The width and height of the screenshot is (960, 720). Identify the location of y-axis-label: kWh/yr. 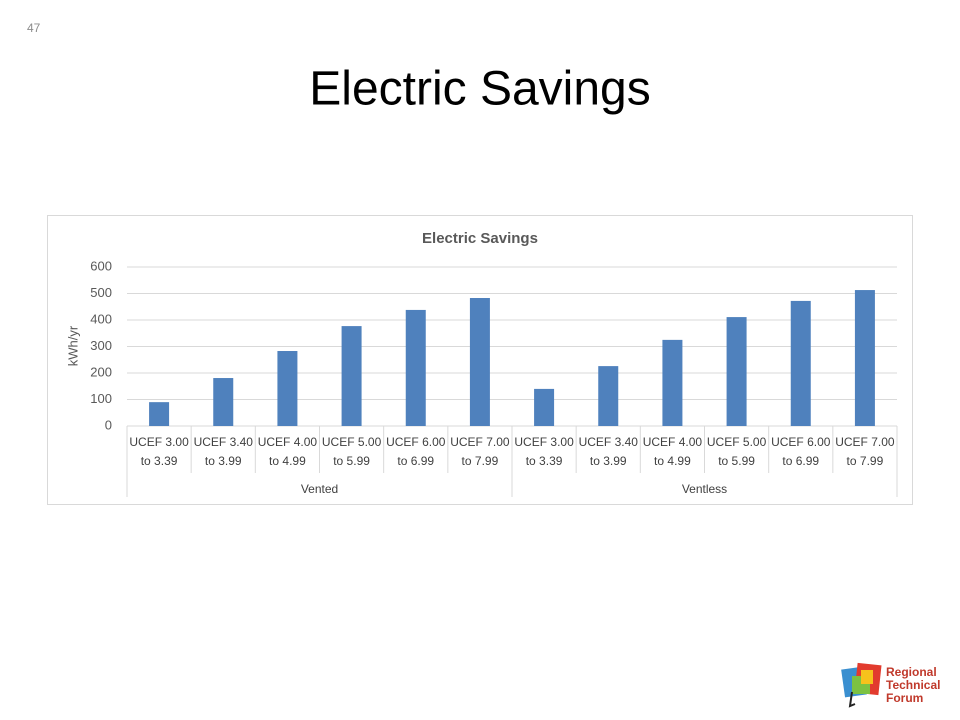
(72, 345).